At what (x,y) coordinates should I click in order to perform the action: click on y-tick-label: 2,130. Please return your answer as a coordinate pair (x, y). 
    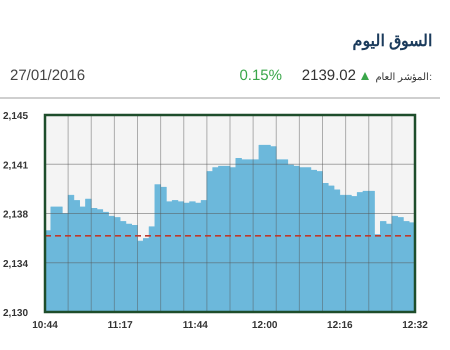
    Looking at the image, I should click on (15, 313).